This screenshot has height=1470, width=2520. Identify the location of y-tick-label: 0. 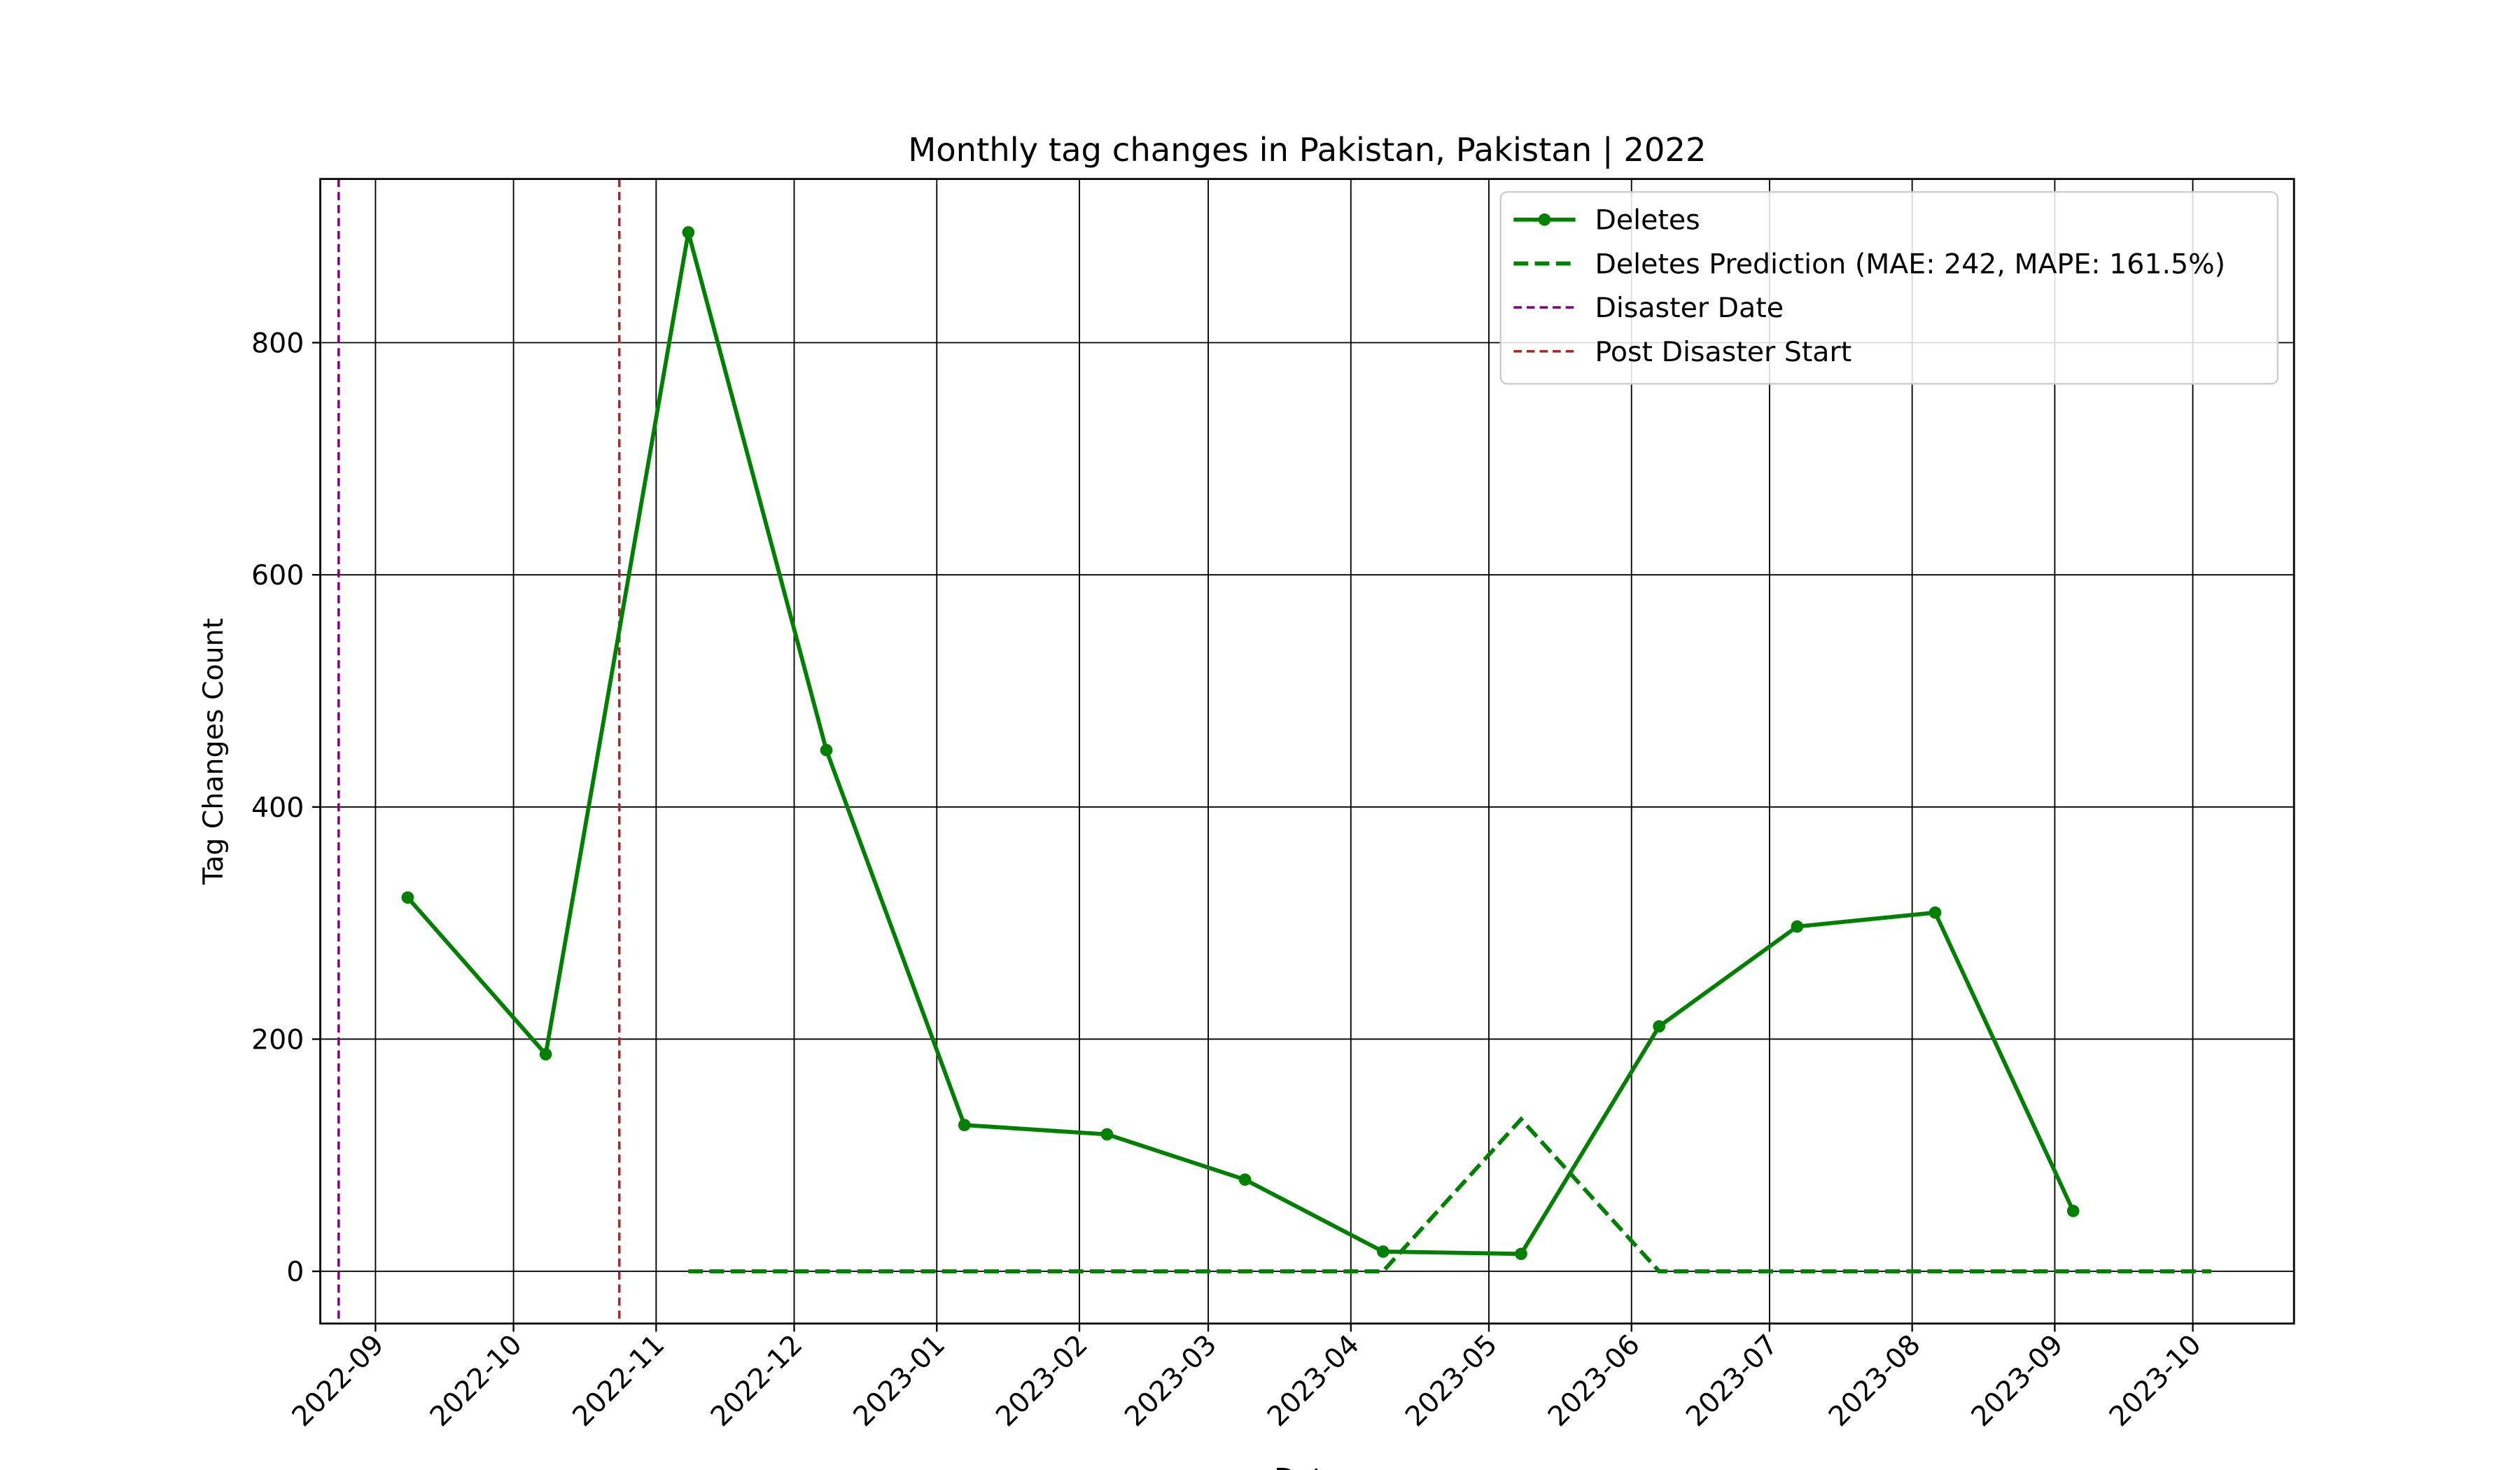
(295, 1272).